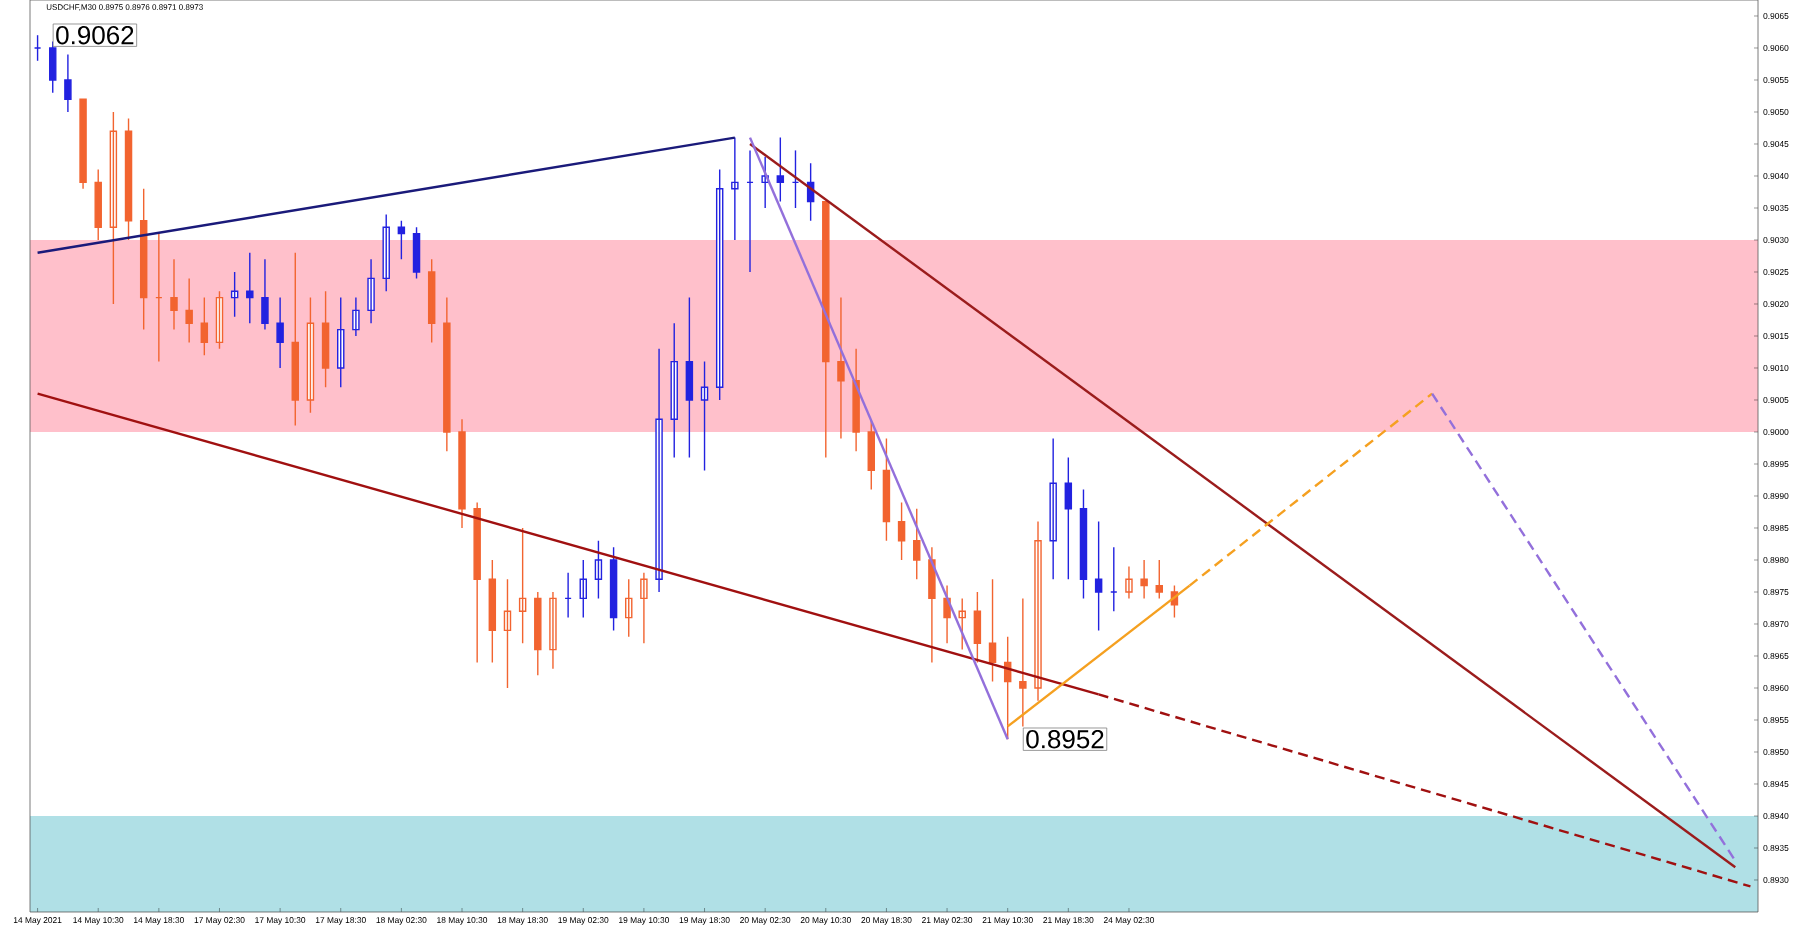  What do you see at coordinates (95, 35) in the screenshot?
I see `annotation: 0.9062` at bounding box center [95, 35].